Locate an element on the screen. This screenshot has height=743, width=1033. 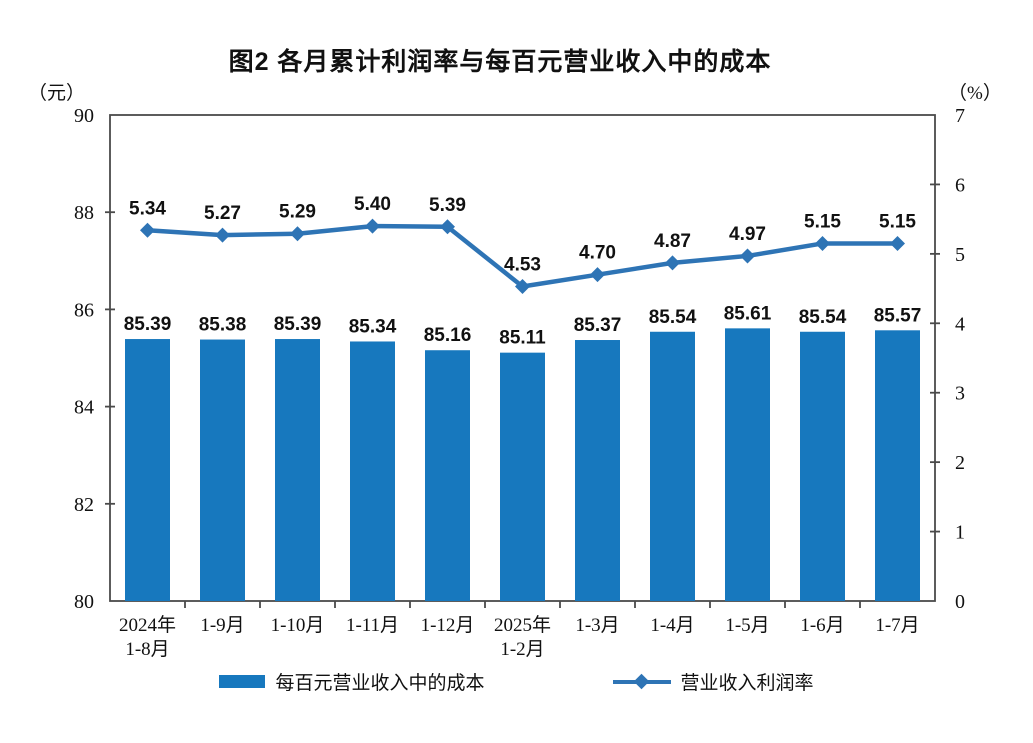
x-axis-label: 1-3月 is located at coordinates (597, 625).